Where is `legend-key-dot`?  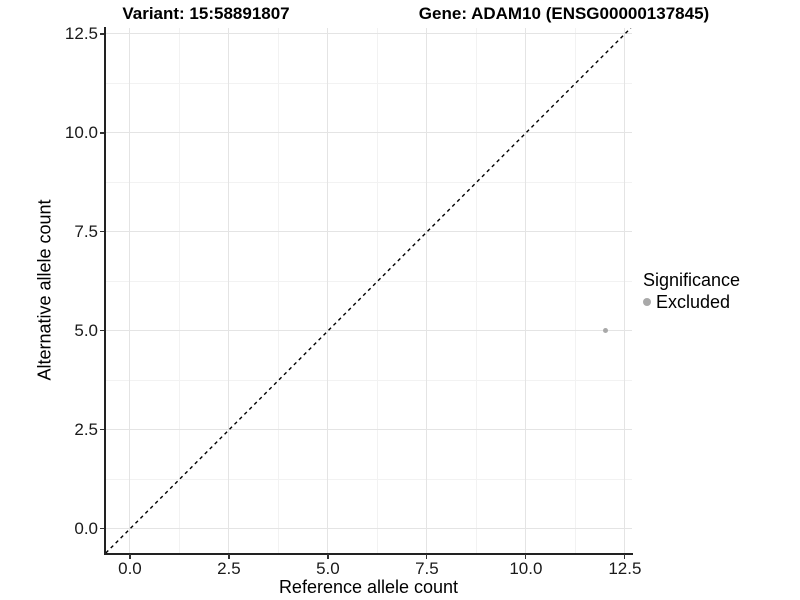 legend-key-dot is located at coordinates (647, 302).